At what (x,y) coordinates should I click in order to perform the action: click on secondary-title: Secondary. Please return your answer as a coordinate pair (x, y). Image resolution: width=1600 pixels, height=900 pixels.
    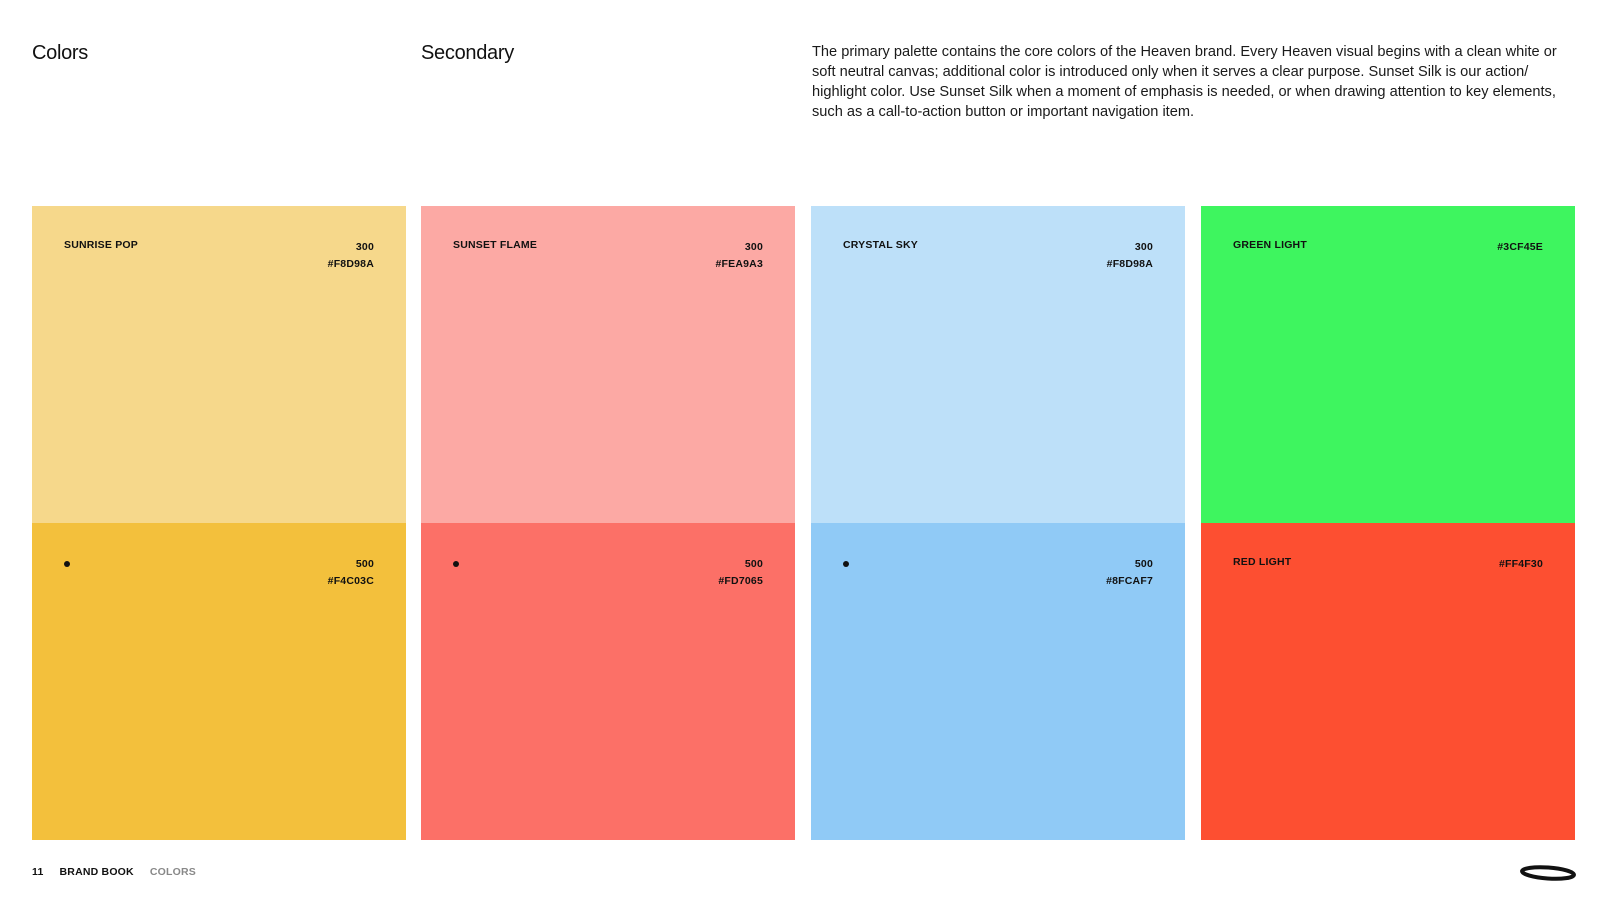
    Looking at the image, I should click on (467, 53).